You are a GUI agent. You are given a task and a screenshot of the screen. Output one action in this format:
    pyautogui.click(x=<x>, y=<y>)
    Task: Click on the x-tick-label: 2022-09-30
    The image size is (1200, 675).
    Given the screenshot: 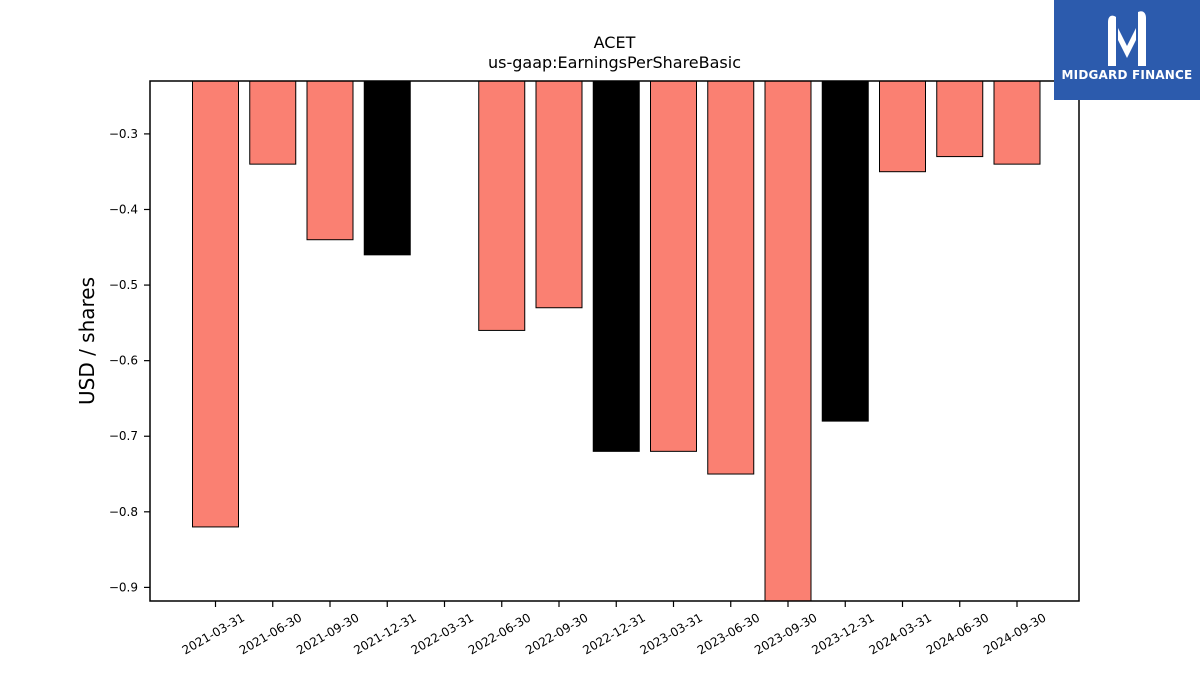 What is the action you would take?
    pyautogui.click(x=556, y=633)
    